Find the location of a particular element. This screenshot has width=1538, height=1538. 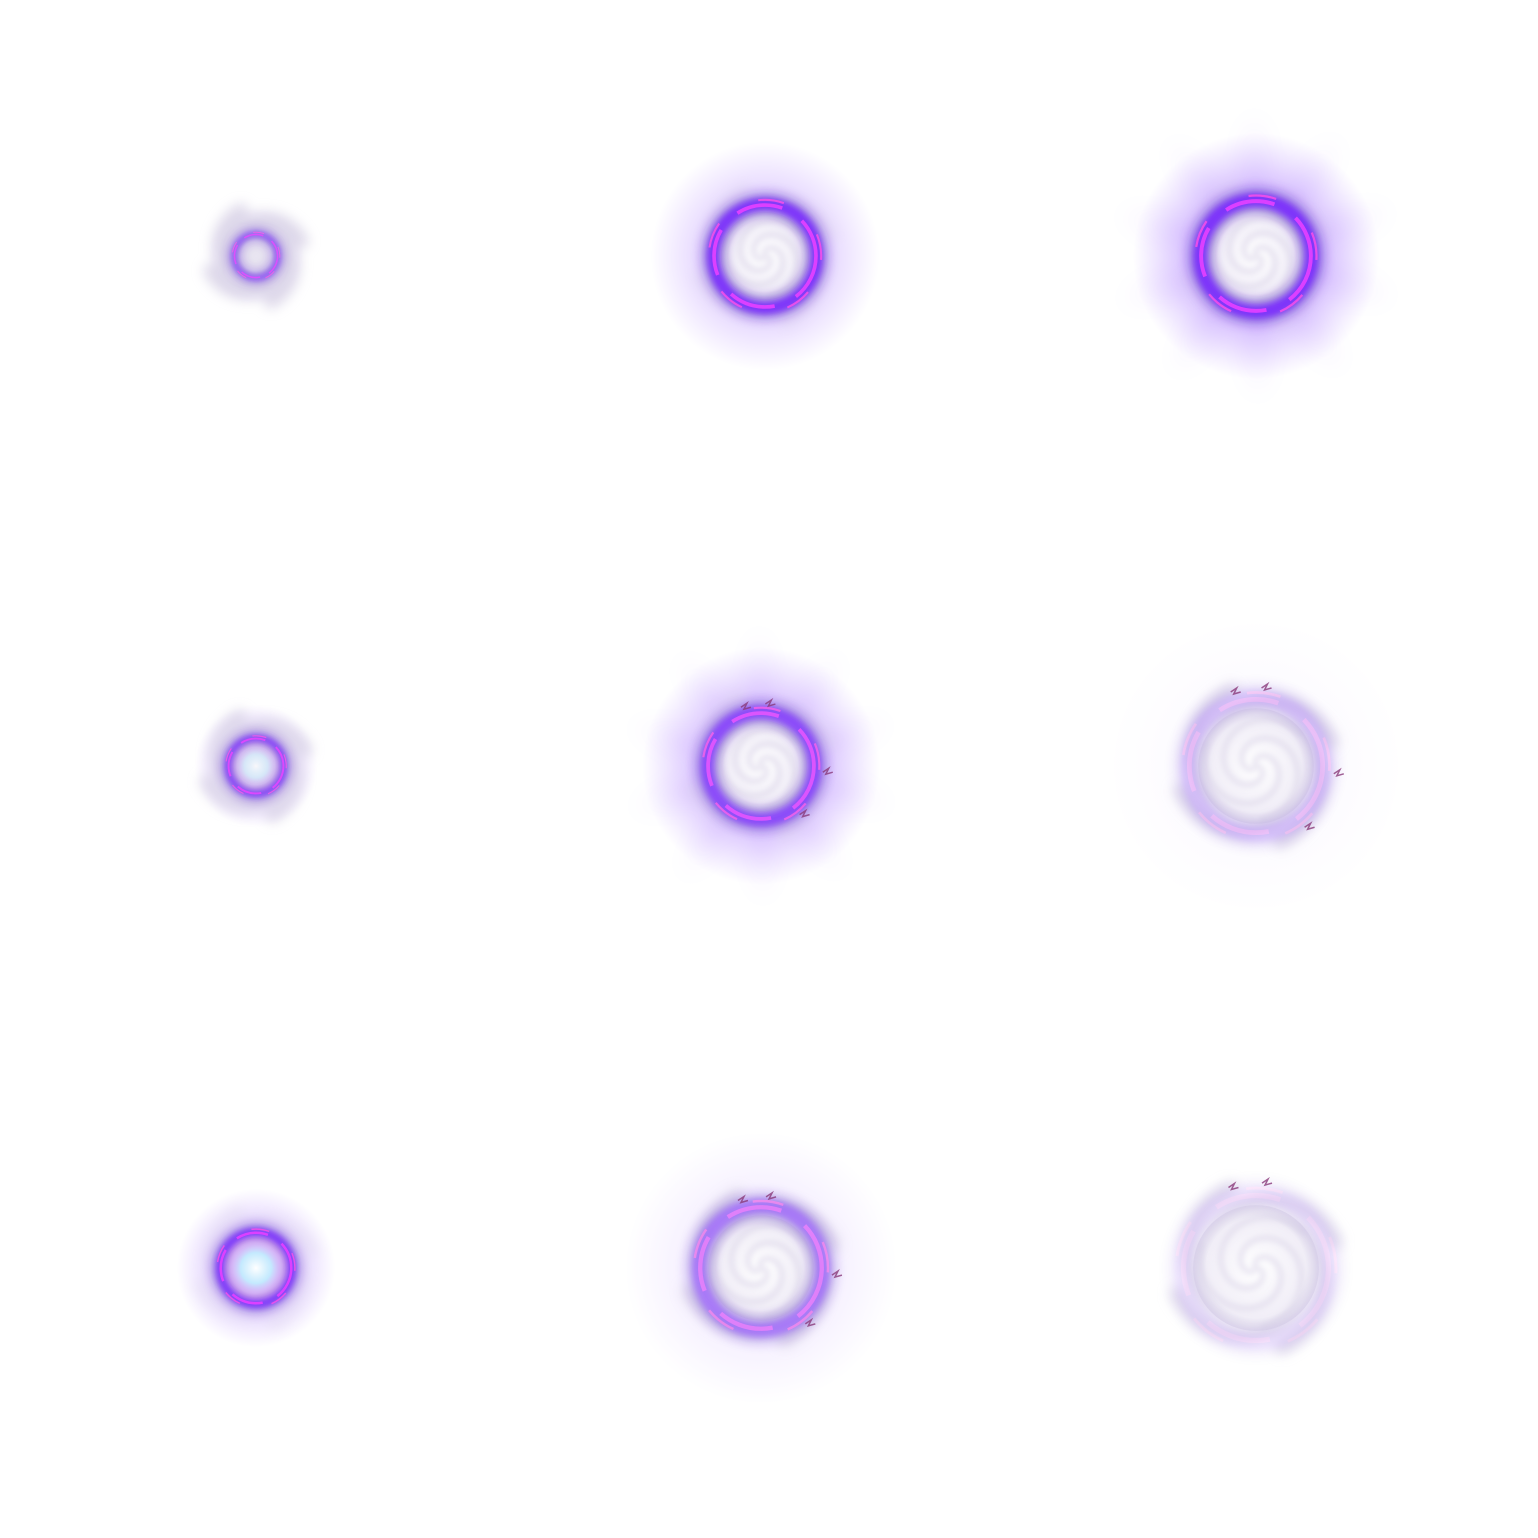

frame-8-vortex is located at coordinates (761, 1268).